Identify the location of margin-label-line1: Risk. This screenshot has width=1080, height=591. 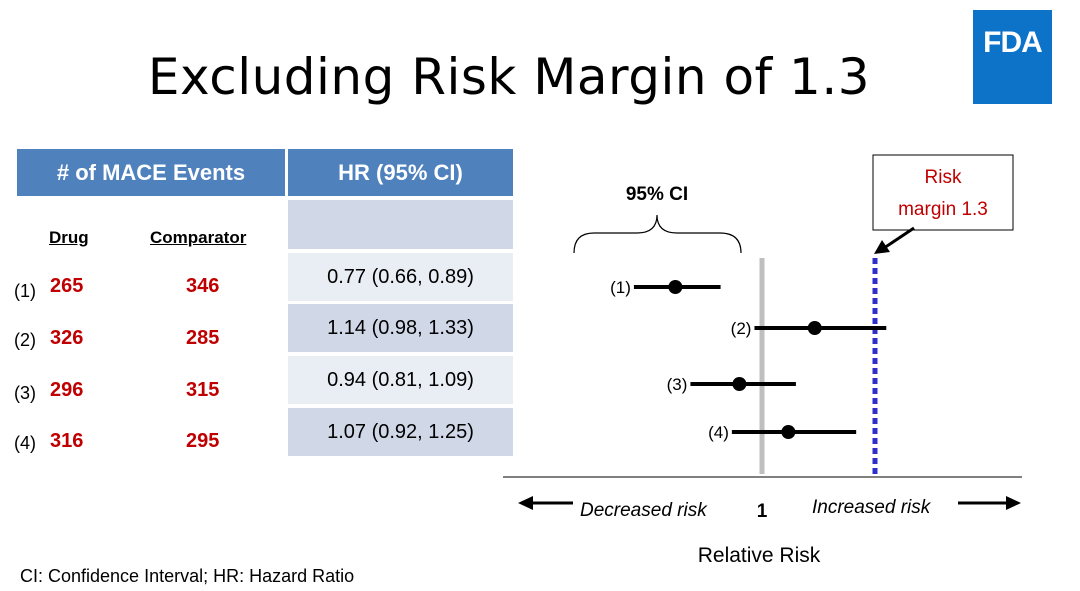
(943, 177).